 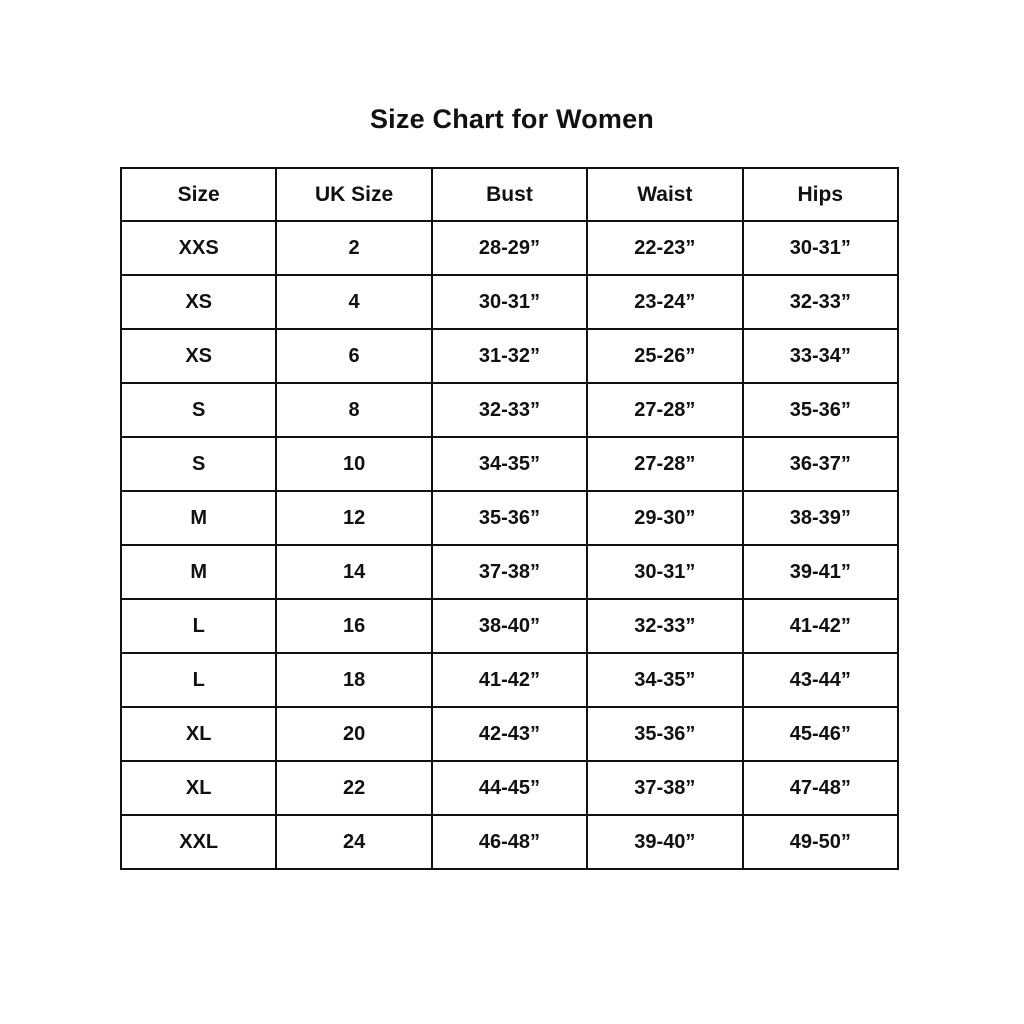 What do you see at coordinates (820, 734) in the screenshot?
I see `cell-hips: 45-46”` at bounding box center [820, 734].